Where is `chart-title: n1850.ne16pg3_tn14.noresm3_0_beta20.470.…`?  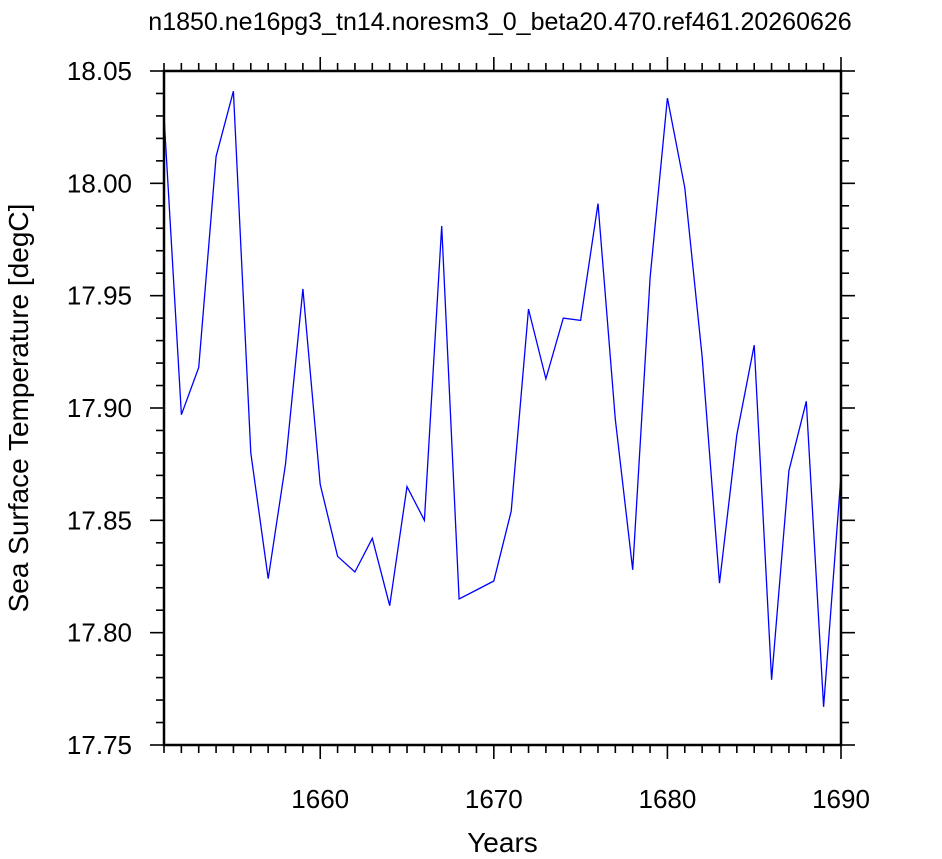
chart-title: n1850.ne16pg3_tn14.noresm3_0_beta20.470.… is located at coordinates (499, 22).